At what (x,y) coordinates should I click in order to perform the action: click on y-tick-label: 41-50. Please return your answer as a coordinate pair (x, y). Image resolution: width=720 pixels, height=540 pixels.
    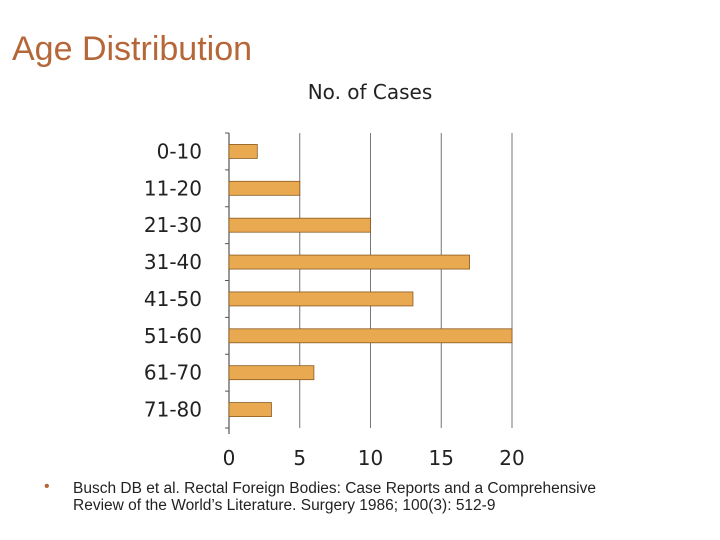
    Looking at the image, I should click on (173, 299).